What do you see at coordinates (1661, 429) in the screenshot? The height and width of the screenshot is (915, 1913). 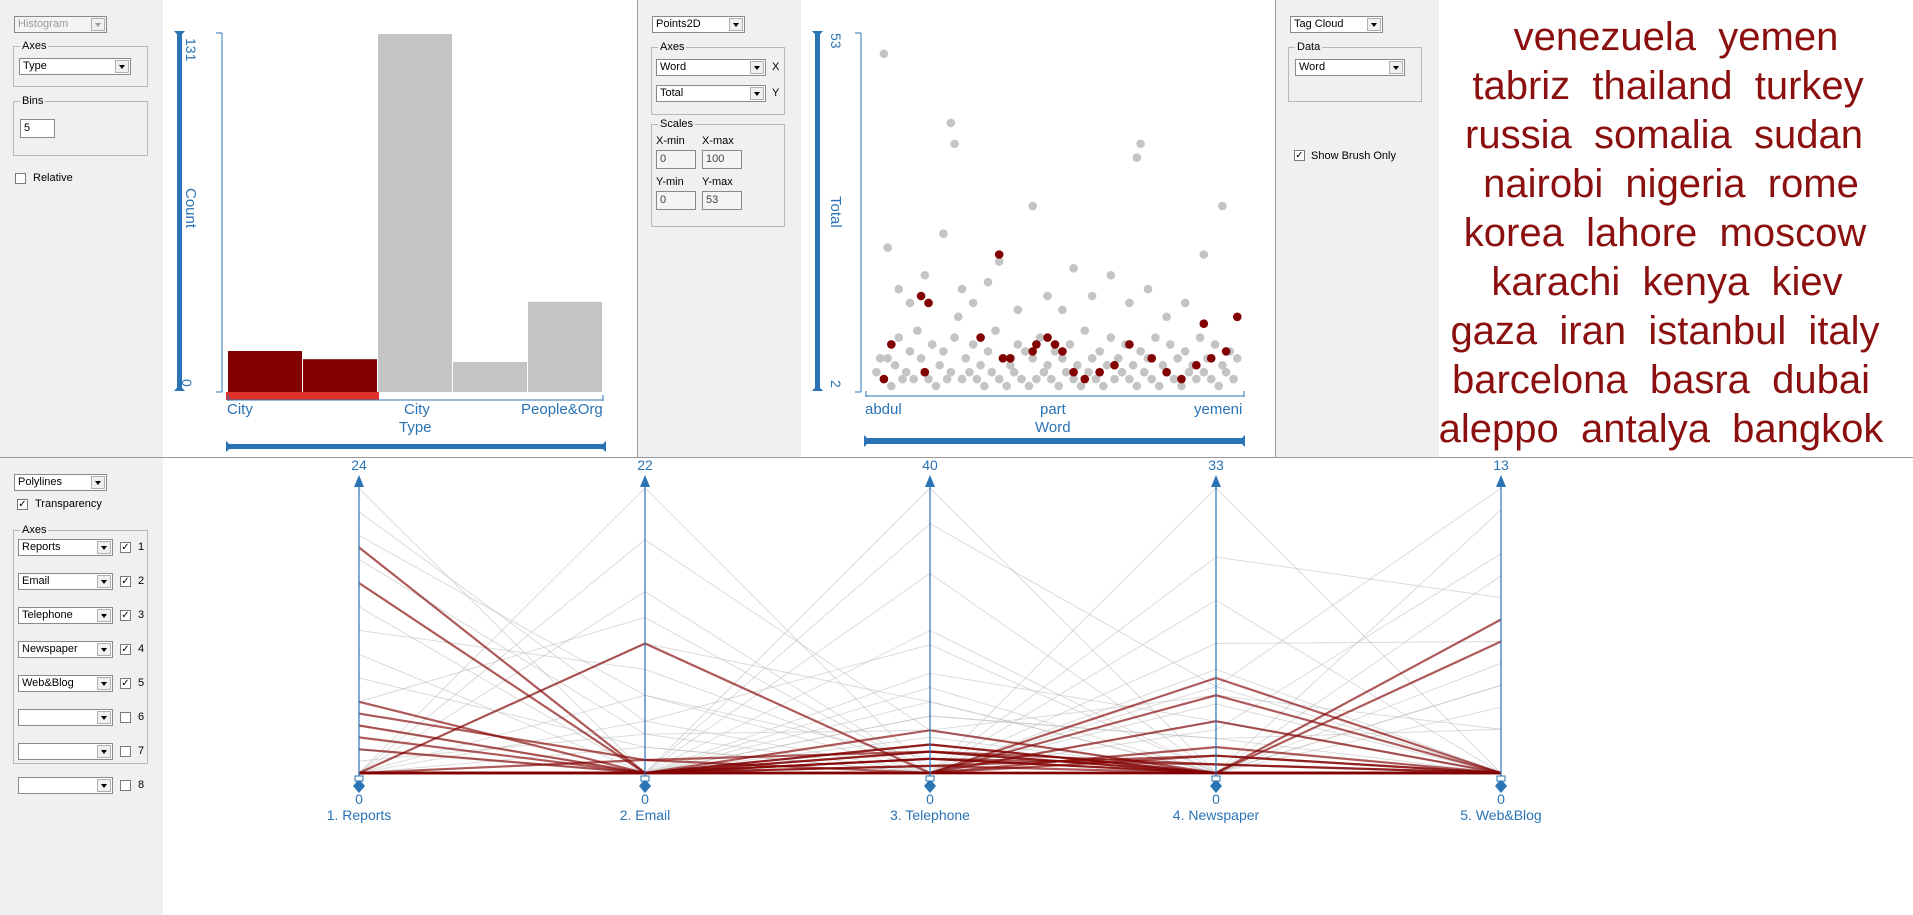 I see `tag-line-8: aleppo antalya bangkok` at bounding box center [1661, 429].